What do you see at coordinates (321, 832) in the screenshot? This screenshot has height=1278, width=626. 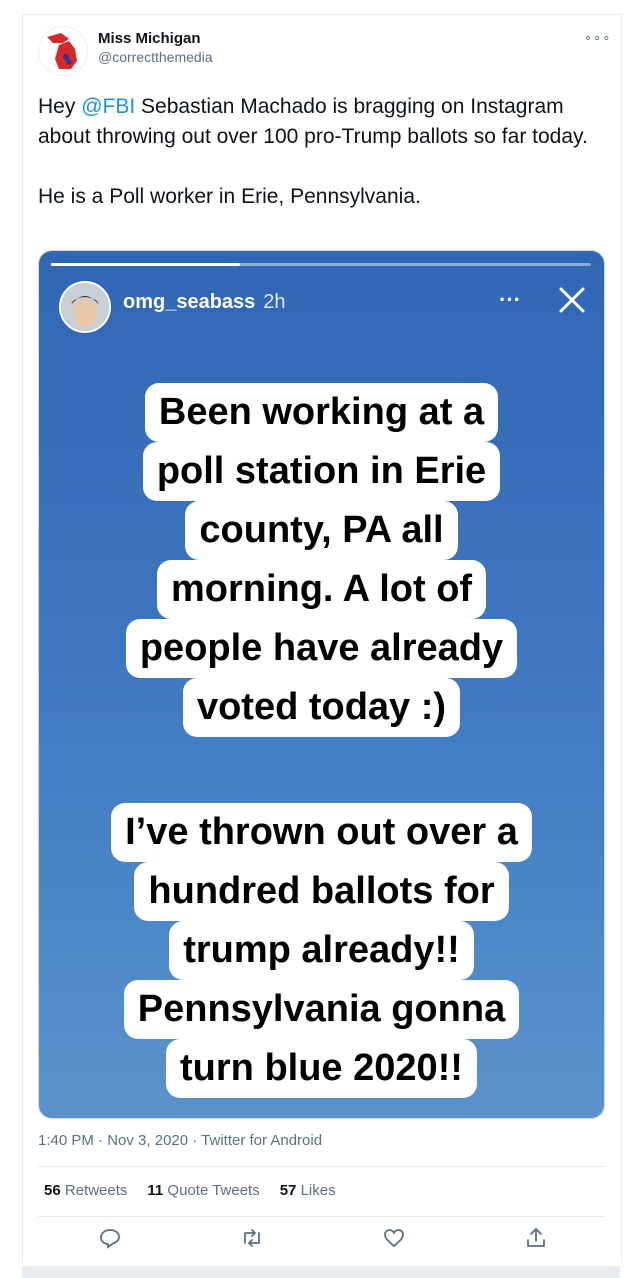 I see `story-line: I’ve thrown out over a` at bounding box center [321, 832].